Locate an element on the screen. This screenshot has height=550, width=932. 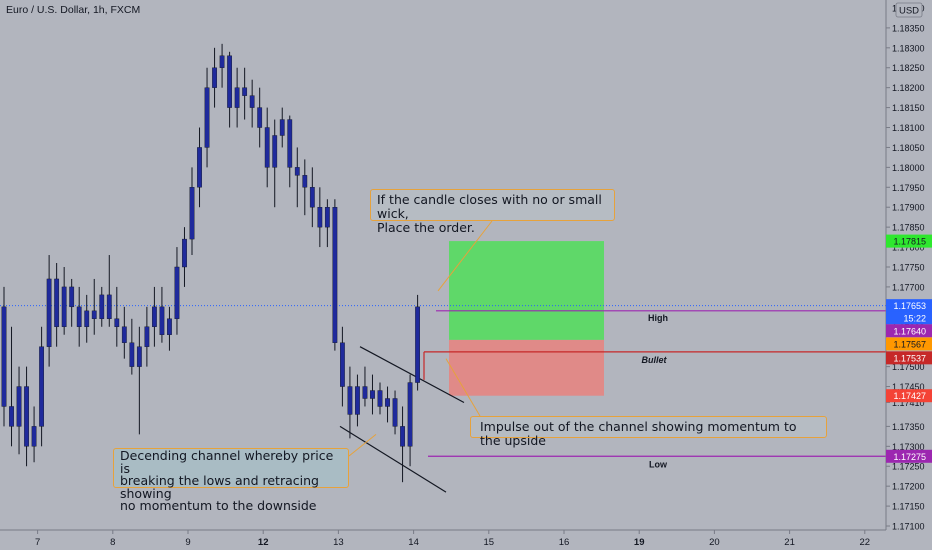
loss-zone is located at coordinates (526, 367).